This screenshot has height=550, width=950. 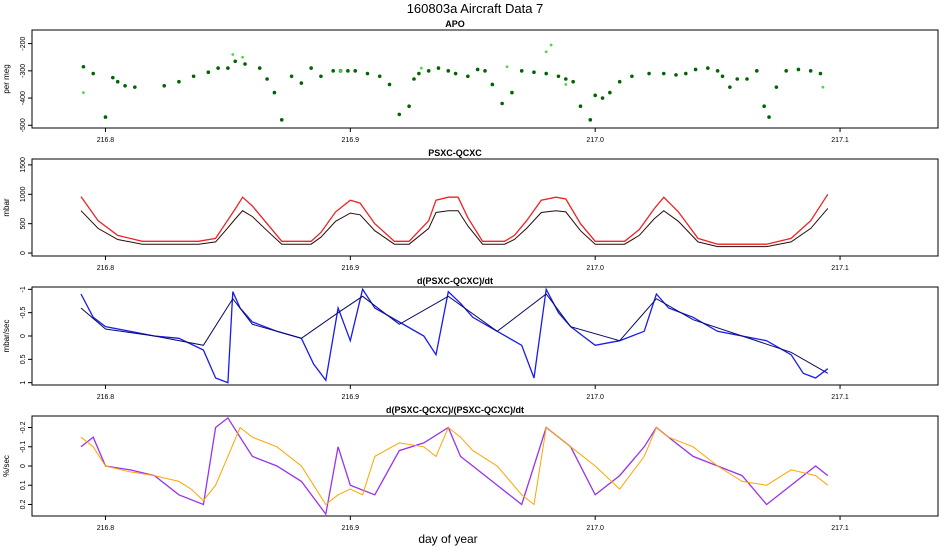 I want to click on y-axis-label: per meg, so click(x=6, y=78).